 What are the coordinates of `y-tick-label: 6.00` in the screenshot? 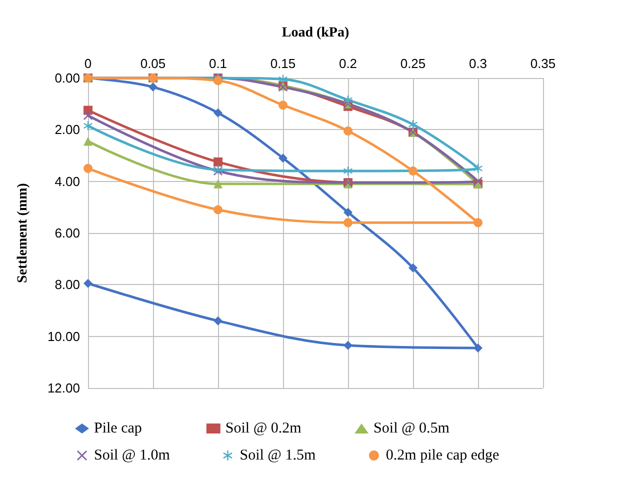 It's located at (67, 233).